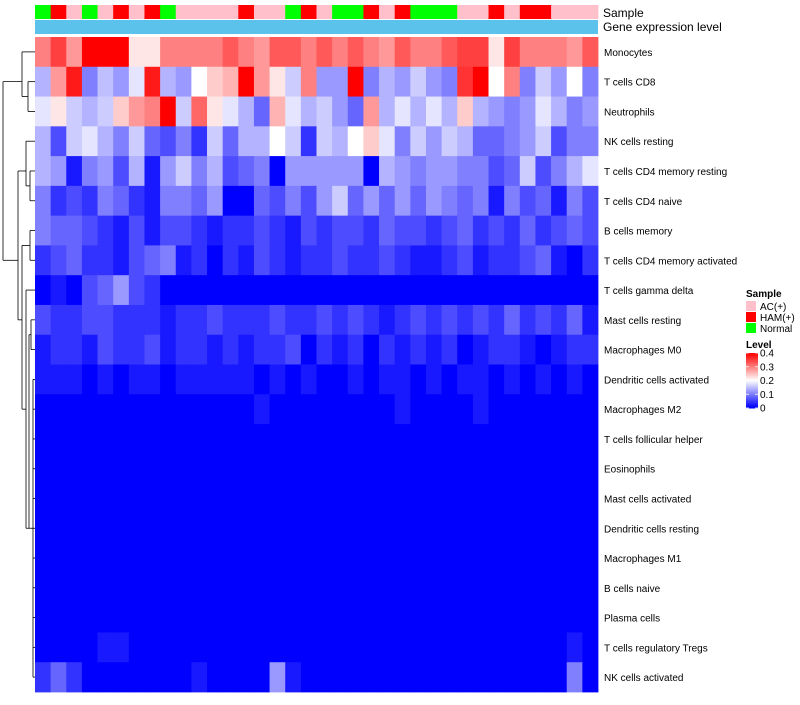  Describe the element at coordinates (647, 499) in the screenshot. I see `row-label: Mast cells activated` at that location.